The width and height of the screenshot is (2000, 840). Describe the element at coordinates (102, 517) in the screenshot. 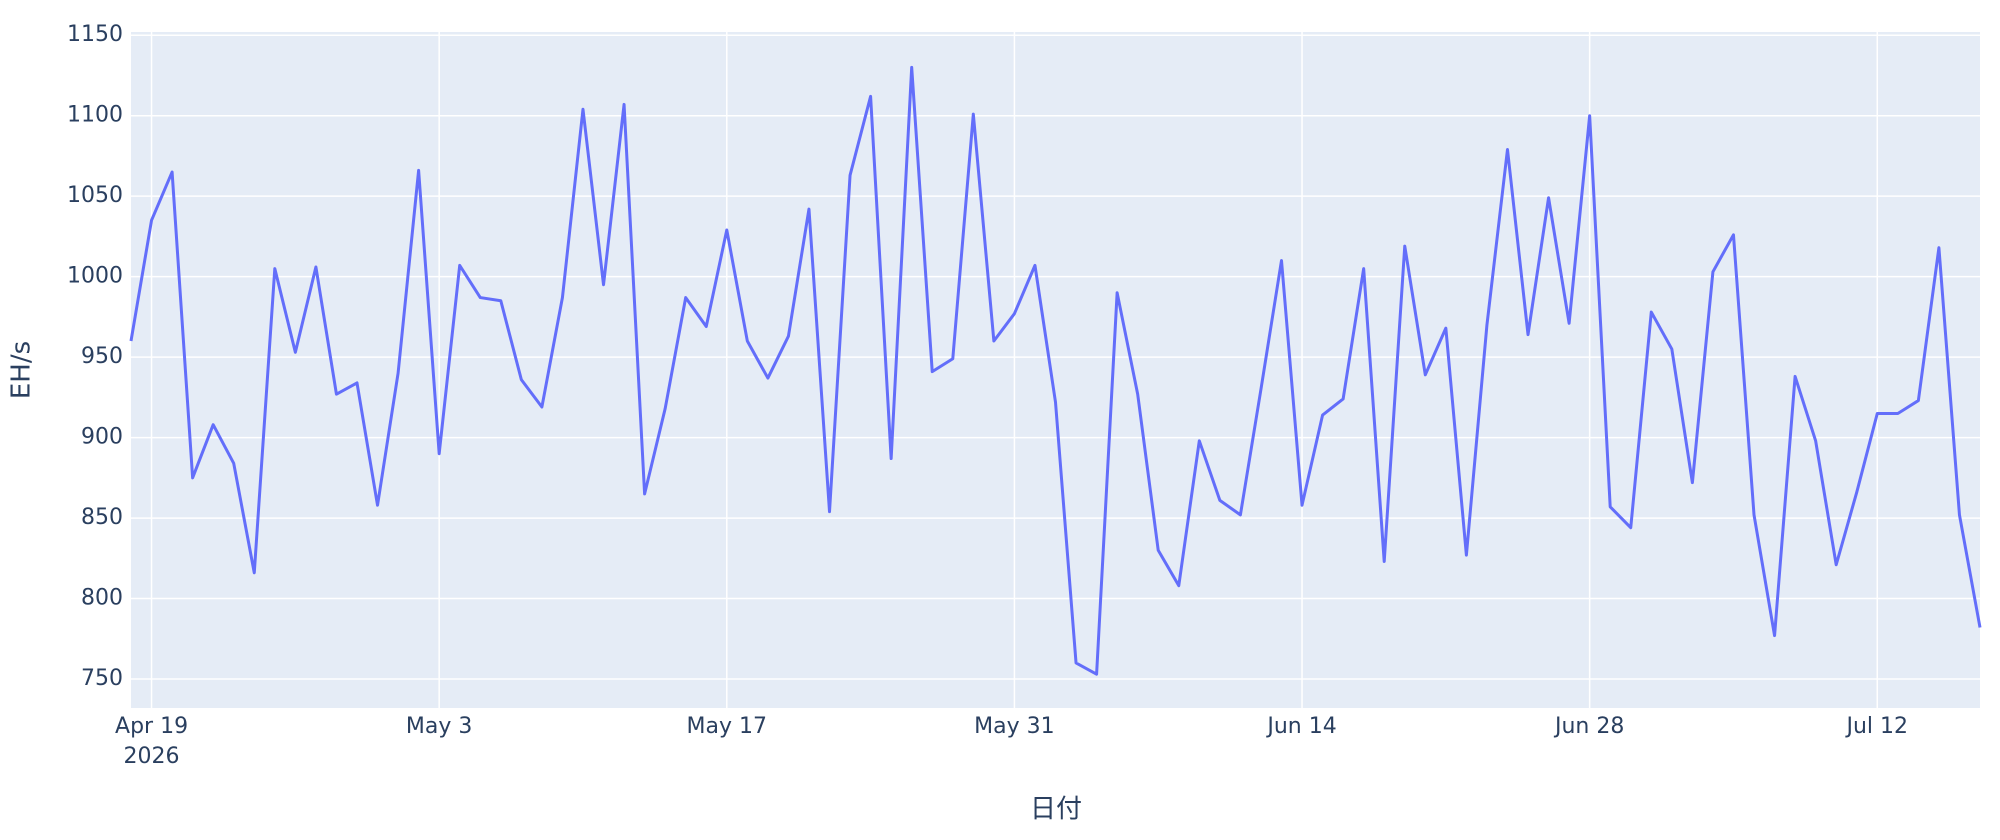

I see `y-tick-label: 850` at that location.